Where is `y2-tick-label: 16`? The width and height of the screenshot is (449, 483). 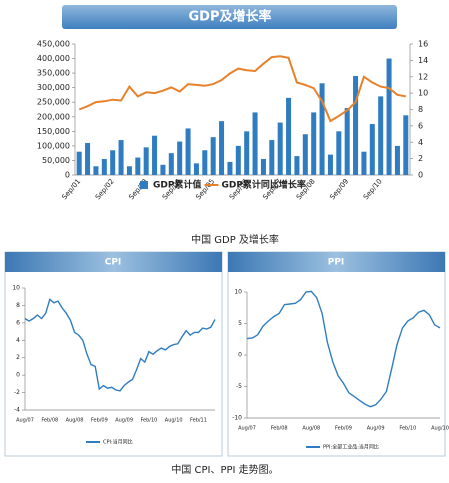
y2-tick-label: 16 is located at coordinates (423, 44).